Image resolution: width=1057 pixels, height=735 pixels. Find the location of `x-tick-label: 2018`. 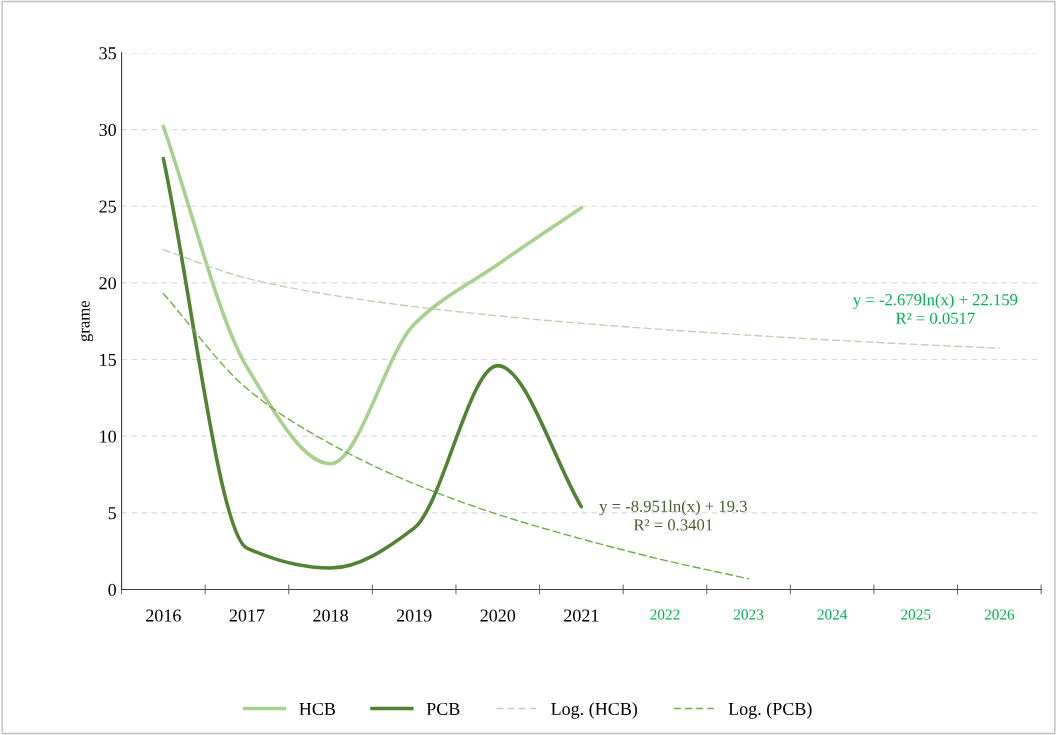

x-tick-label: 2018 is located at coordinates (330, 615).